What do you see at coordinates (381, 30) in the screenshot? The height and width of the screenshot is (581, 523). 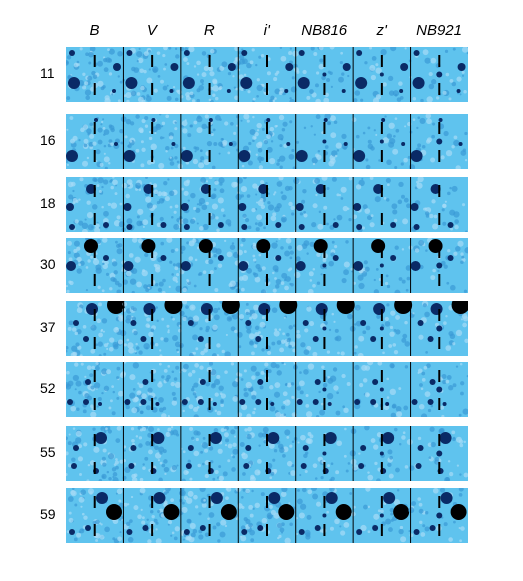 I see `band-label: z'` at bounding box center [381, 30].